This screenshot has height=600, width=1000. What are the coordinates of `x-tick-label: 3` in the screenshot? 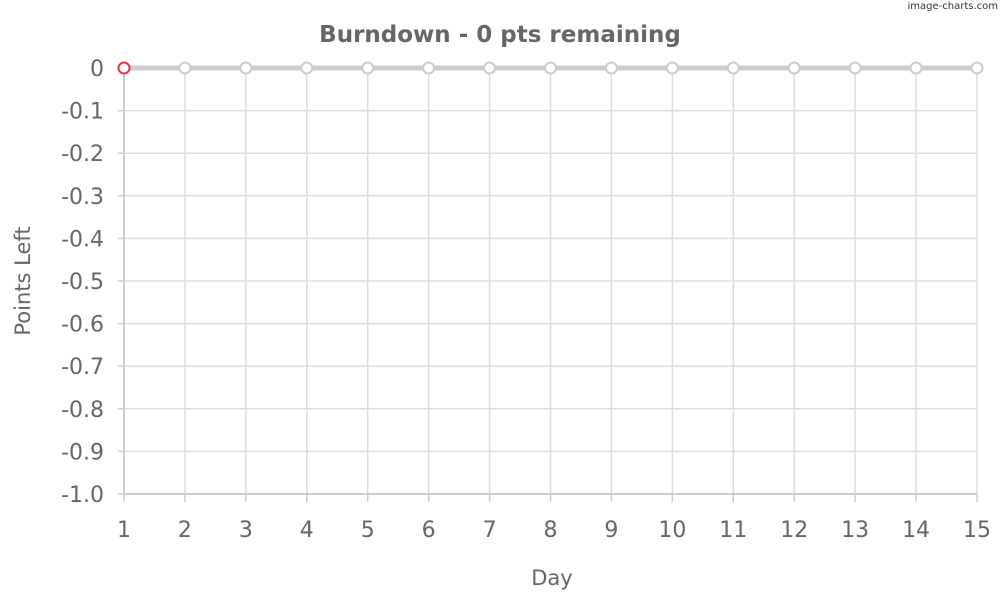 It's located at (246, 530).